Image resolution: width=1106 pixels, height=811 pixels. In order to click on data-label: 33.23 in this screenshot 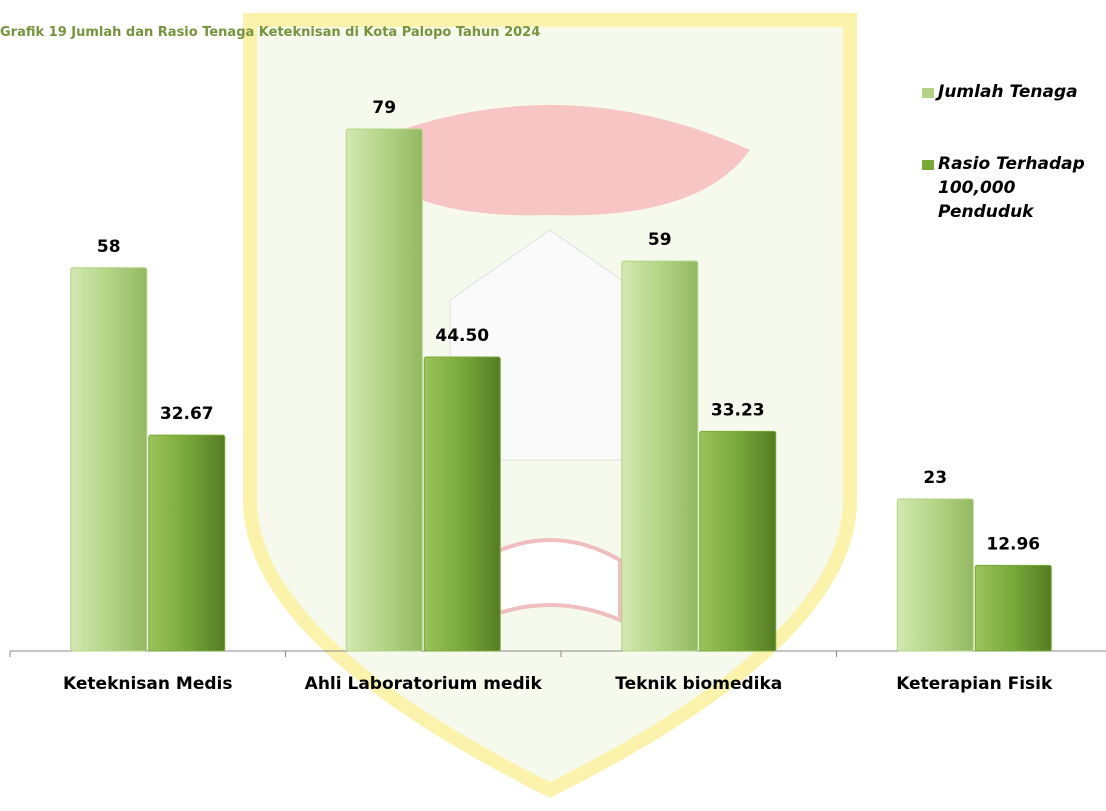, I will do `click(738, 410)`.